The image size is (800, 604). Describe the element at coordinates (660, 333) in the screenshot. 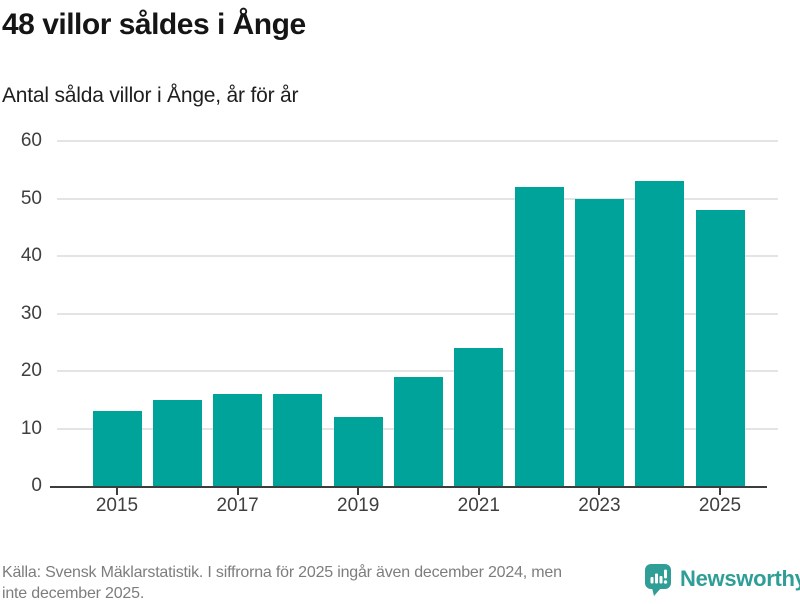

I see `bar-2024` at that location.